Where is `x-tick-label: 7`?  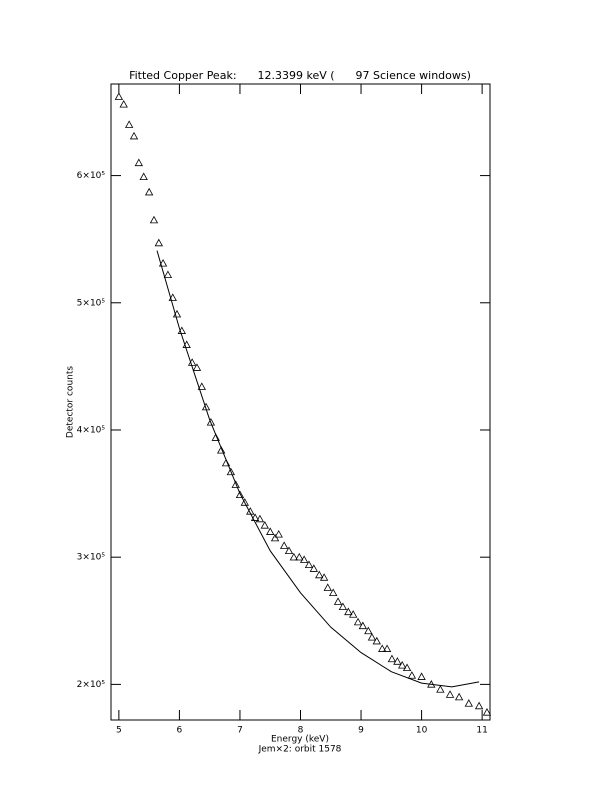 x-tick-label: 7 is located at coordinates (240, 731).